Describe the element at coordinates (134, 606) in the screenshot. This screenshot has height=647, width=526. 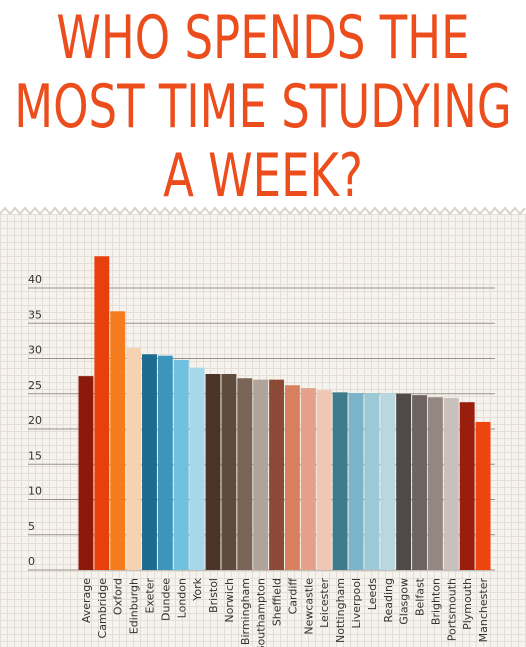
I see `x-tick-label: Edinburgh` at that location.